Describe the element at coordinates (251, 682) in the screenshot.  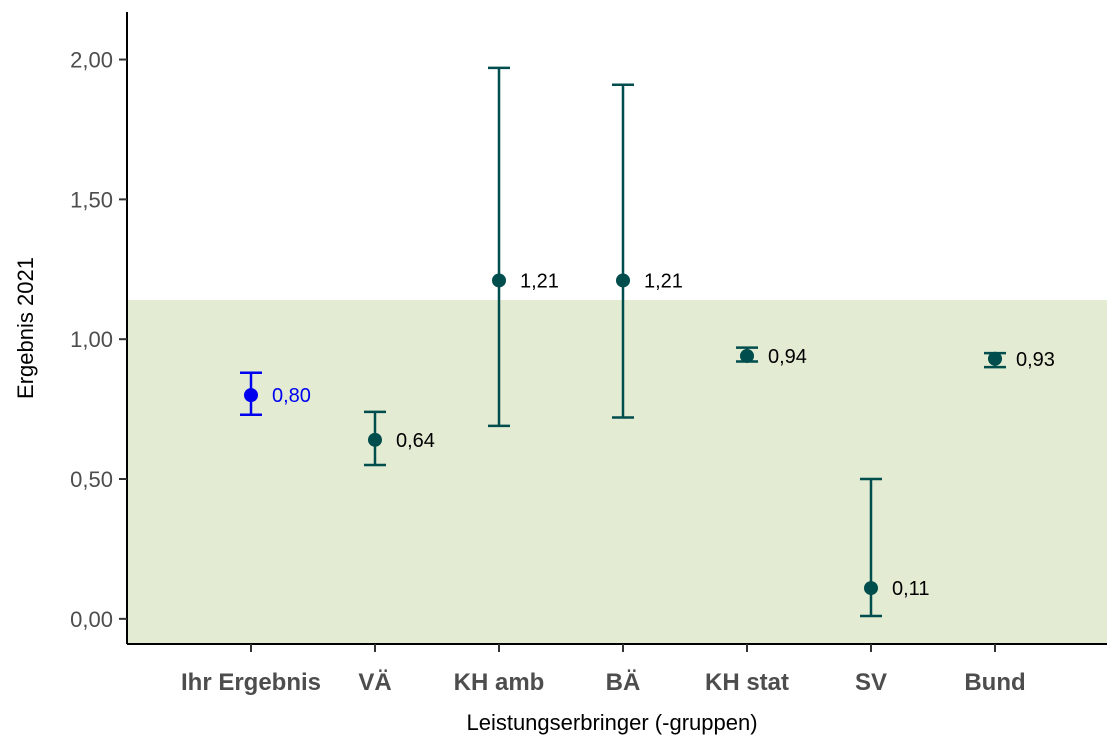
I see `x-tick-label: Ihr Ergebnis` at that location.